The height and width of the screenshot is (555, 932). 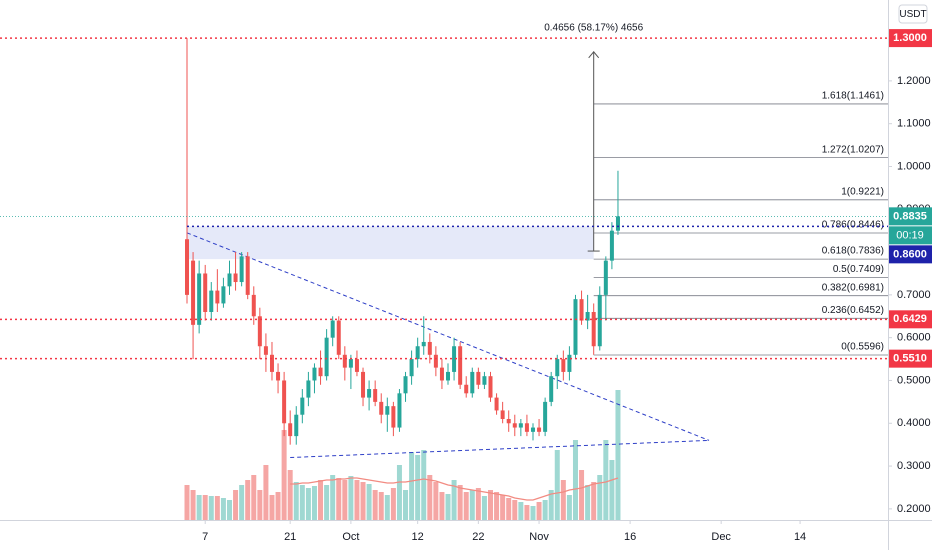 I want to click on y-tick-label: 0.4000, so click(x=914, y=423).